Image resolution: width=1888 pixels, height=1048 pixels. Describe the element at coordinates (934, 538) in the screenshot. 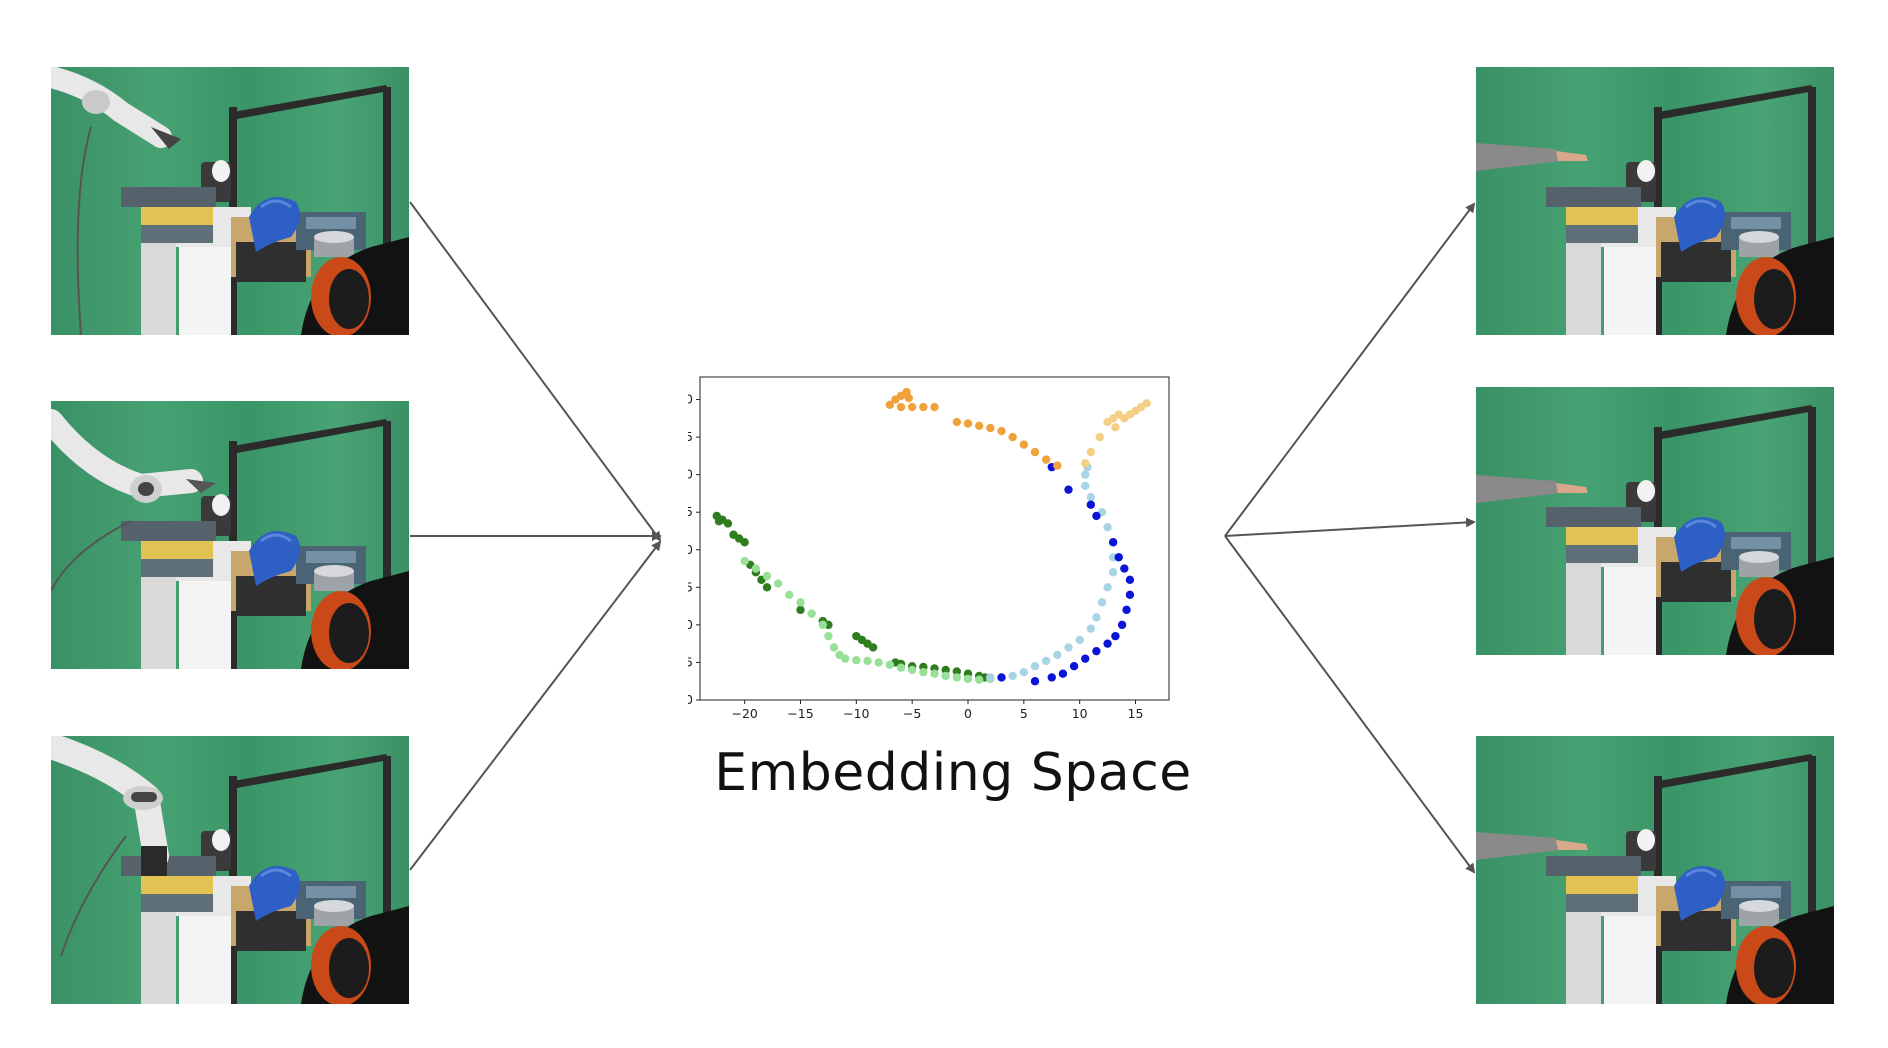

I see `plot-frame` at that location.